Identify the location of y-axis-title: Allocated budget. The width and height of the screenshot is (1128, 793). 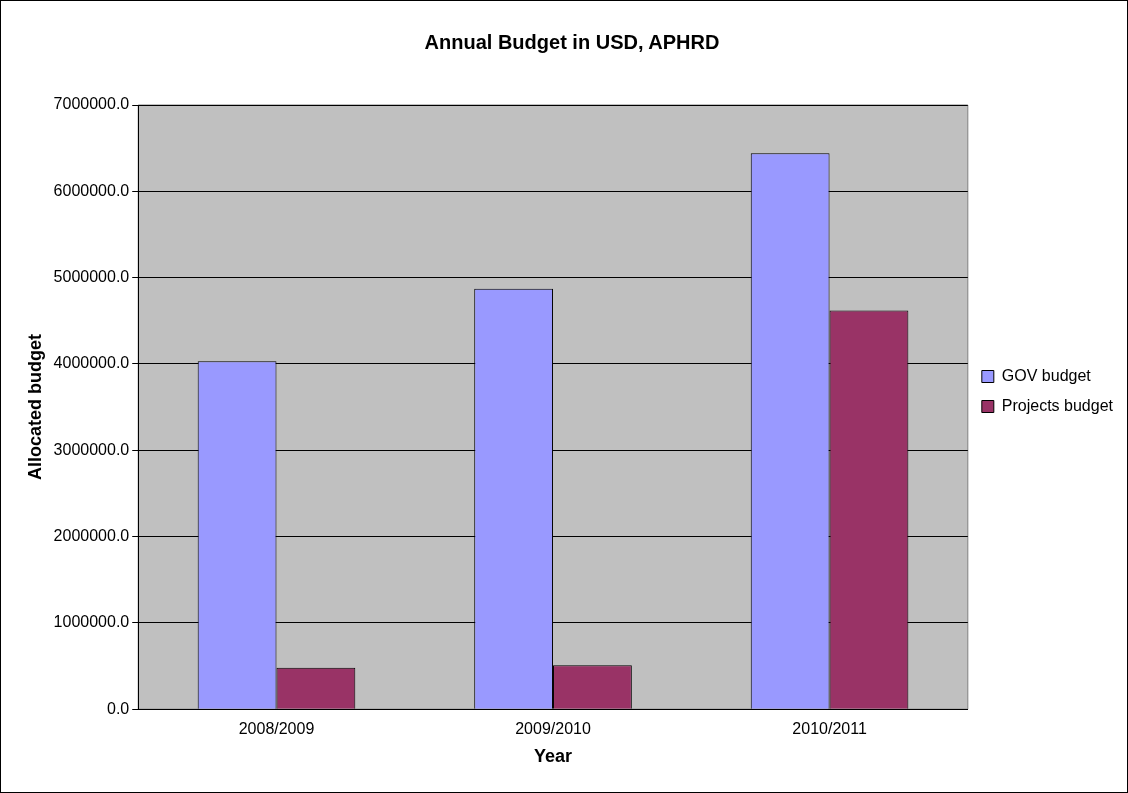
(34, 407).